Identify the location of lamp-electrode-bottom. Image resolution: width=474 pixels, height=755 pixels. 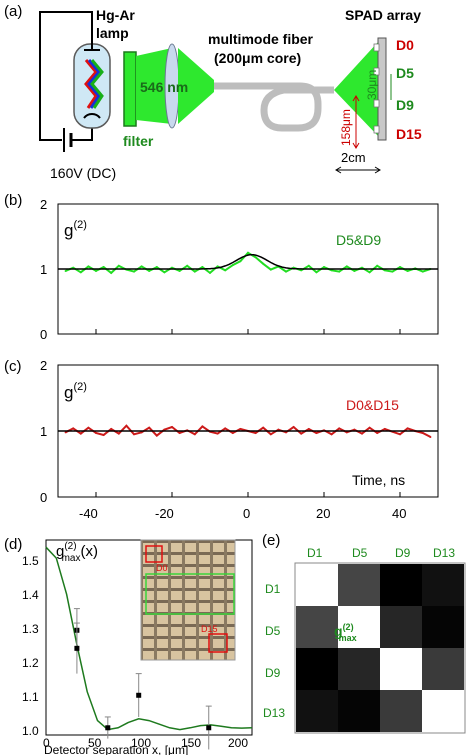
(92, 116).